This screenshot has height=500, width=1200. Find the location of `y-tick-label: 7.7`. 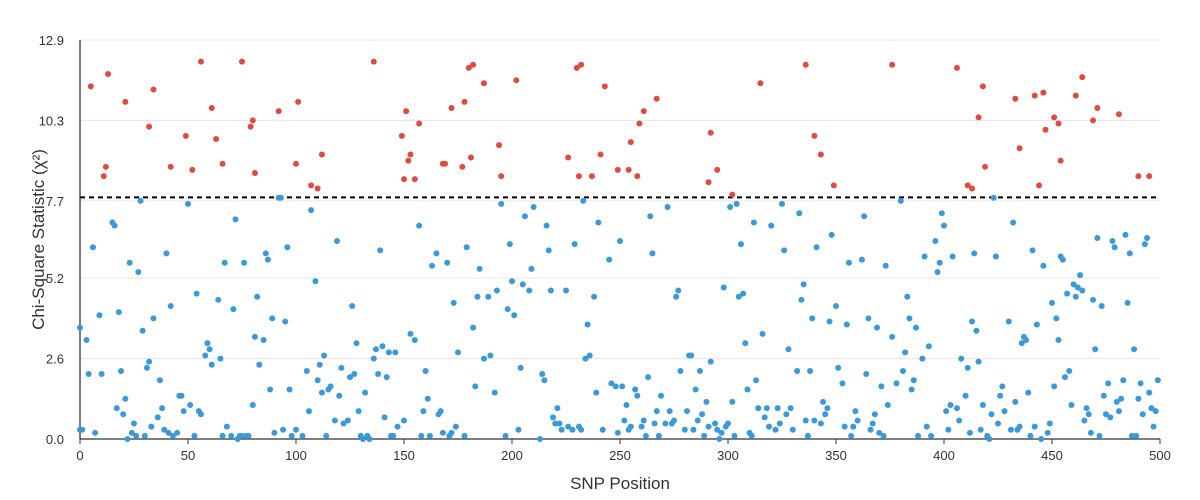

y-tick-label: 7.7 is located at coordinates (55, 201).